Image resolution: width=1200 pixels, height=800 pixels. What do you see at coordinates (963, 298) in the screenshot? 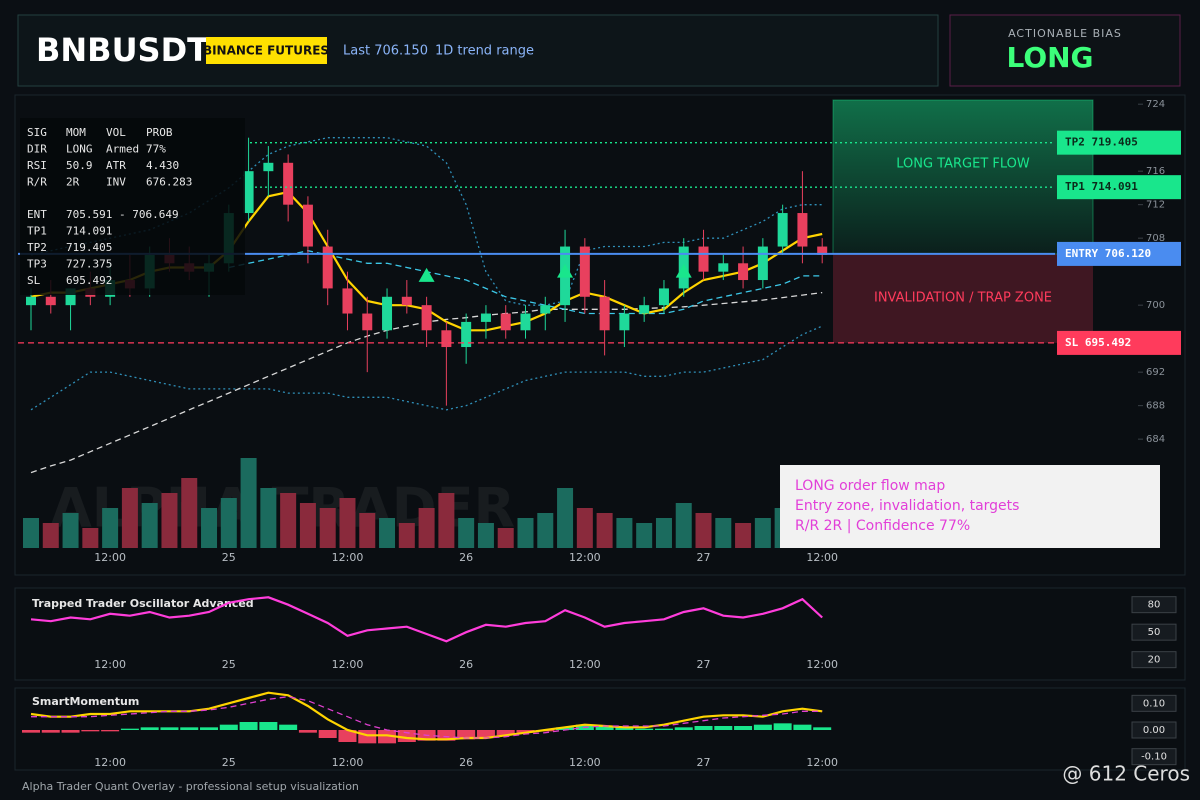
I see `trap-zone` at bounding box center [963, 298].